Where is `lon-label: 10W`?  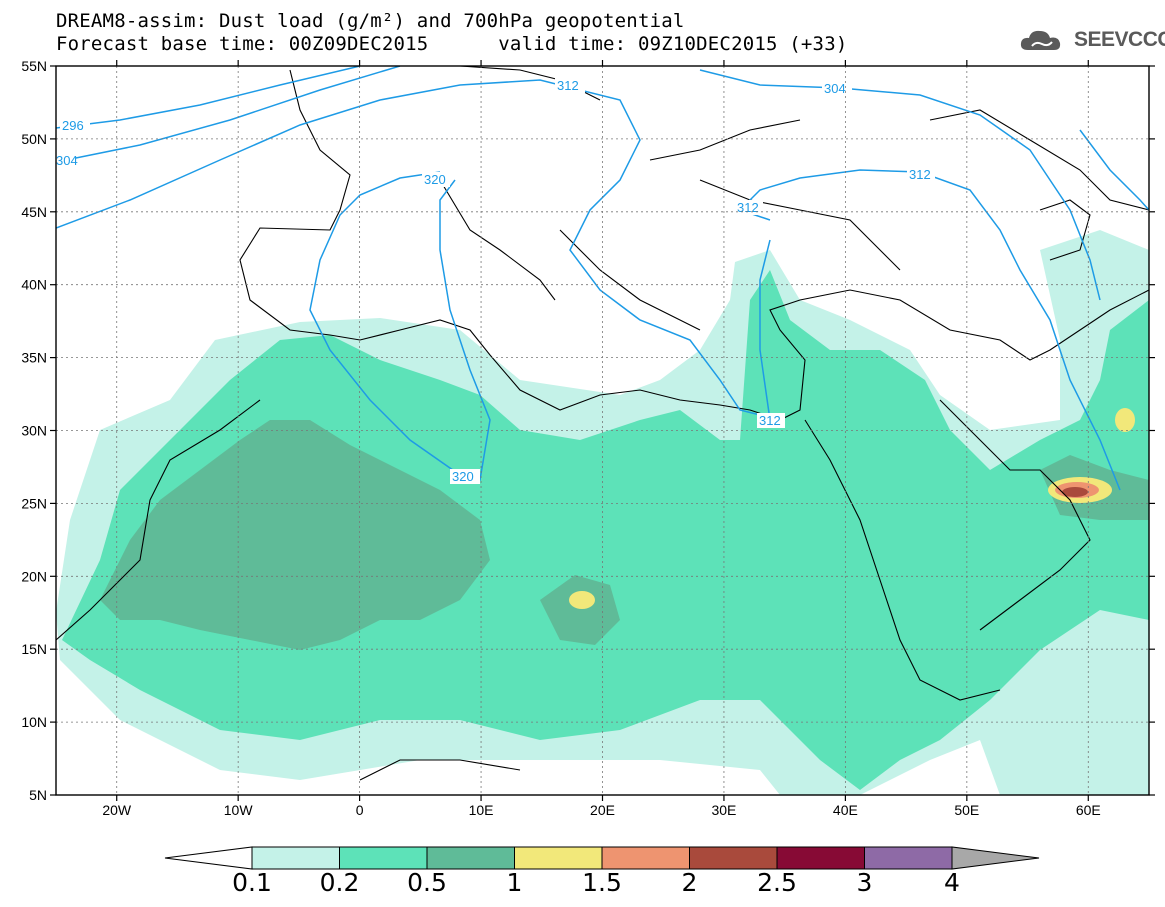 lon-label: 10W is located at coordinates (239, 810).